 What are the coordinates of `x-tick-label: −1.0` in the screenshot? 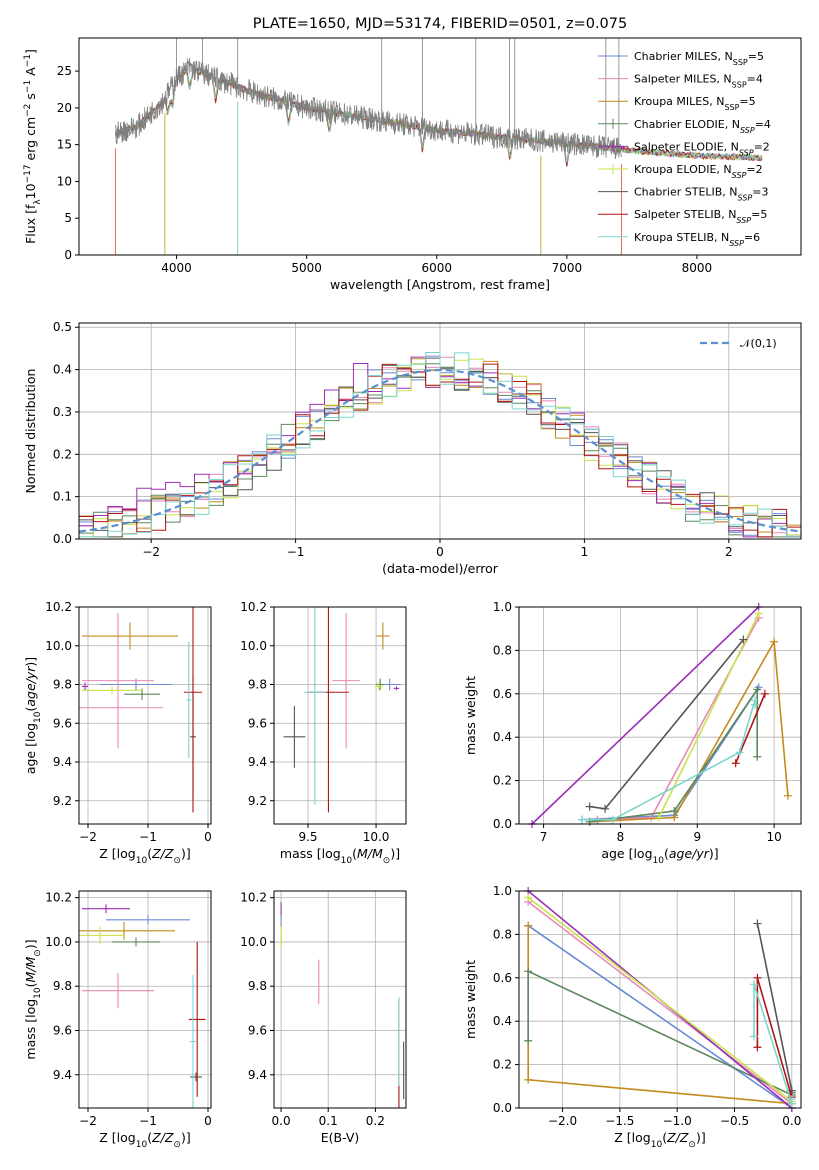 It's located at (677, 1121).